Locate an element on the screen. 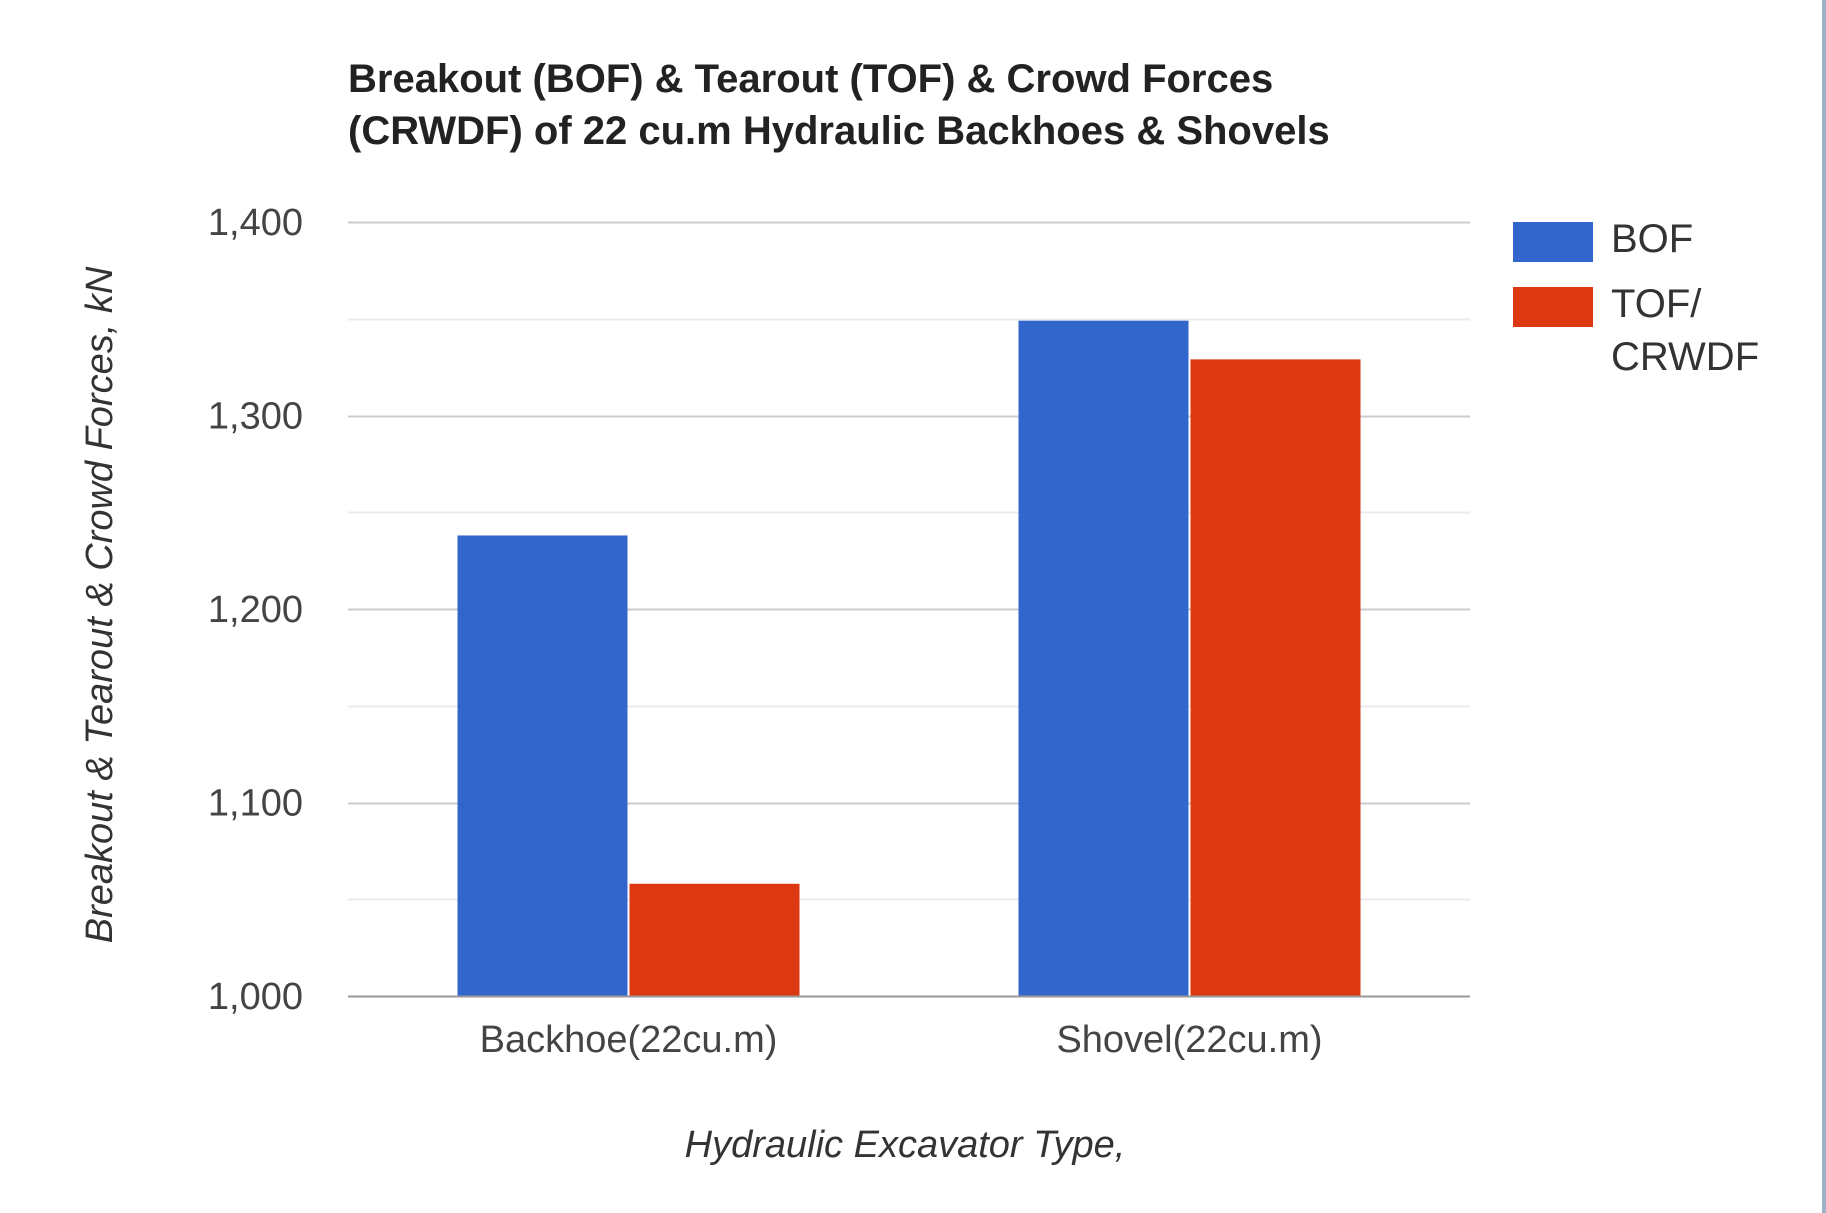  y-axis-ticks: 1,000 1,100 1,200 1,300 1,400 is located at coordinates (255, 610).